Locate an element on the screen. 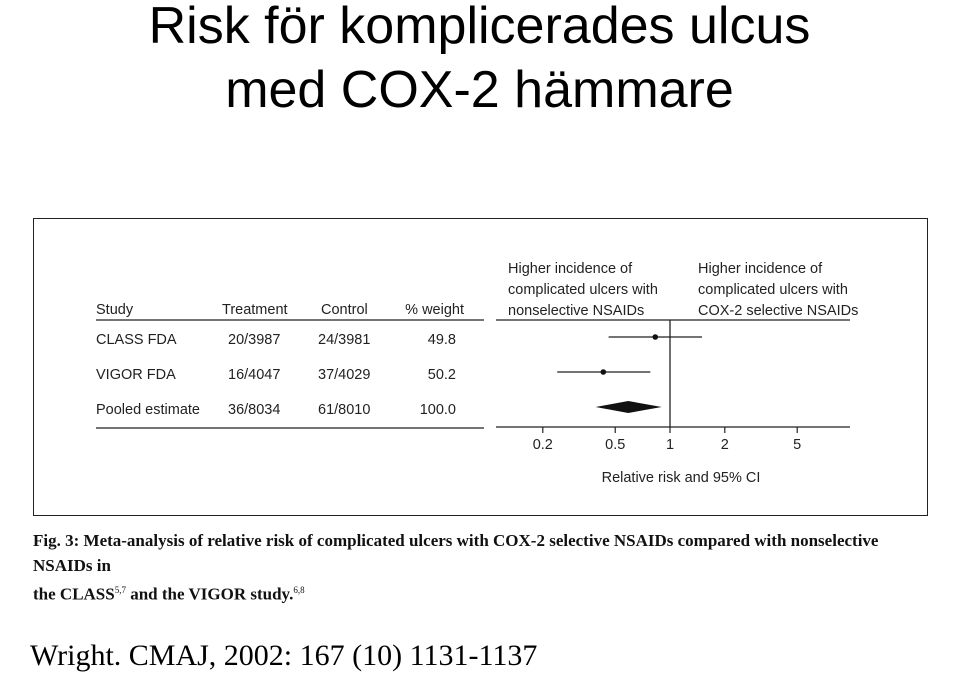  favours-right-line-2: complicated ulcers with is located at coordinates (773, 290).